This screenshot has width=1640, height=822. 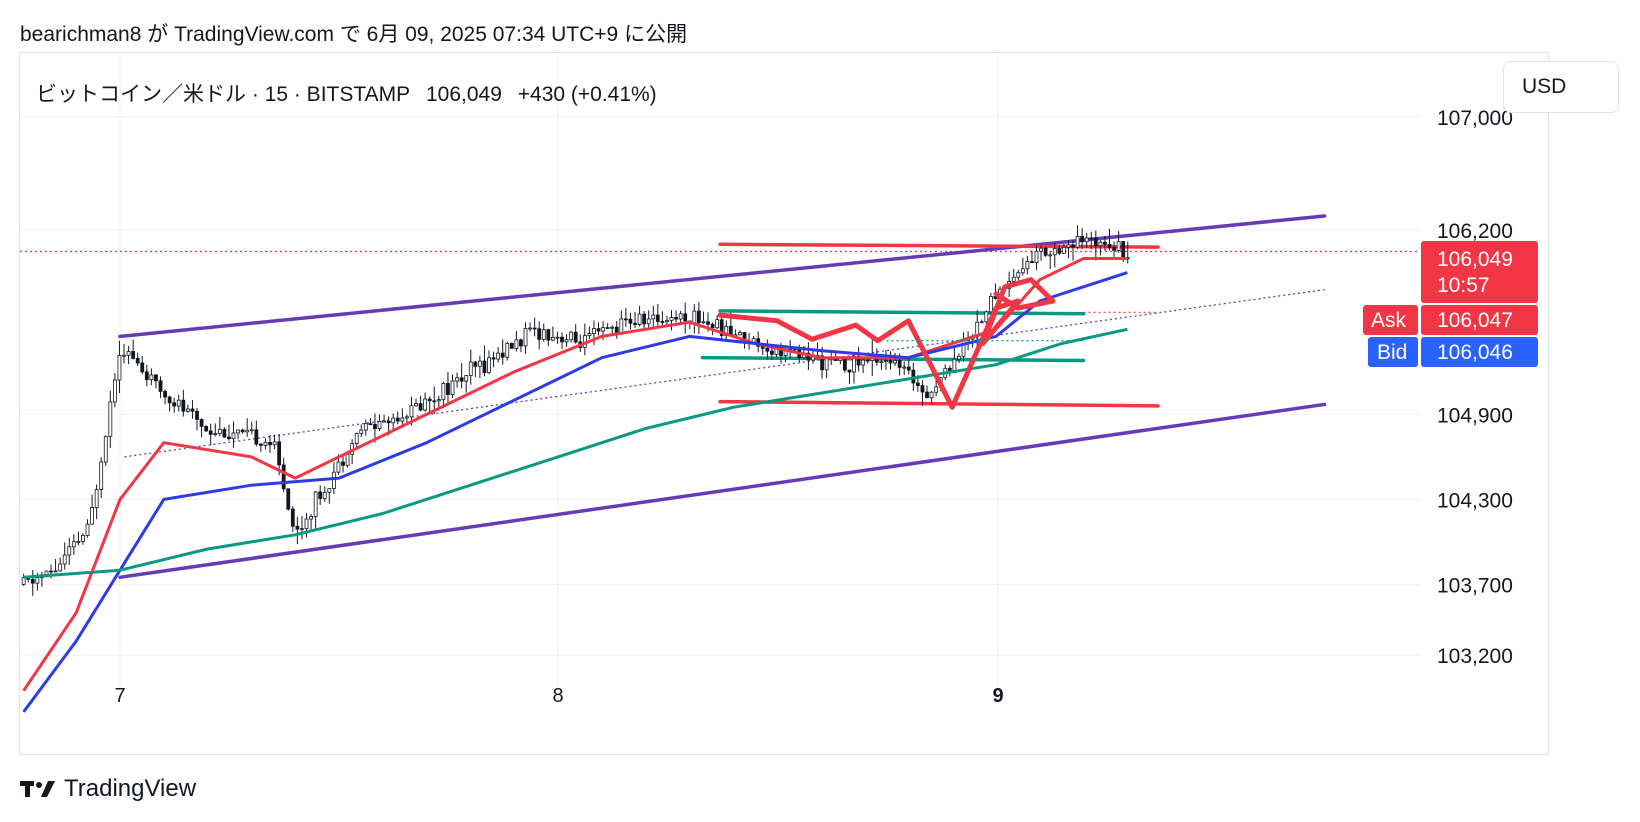 I want to click on ask-price-badge, so click(x=1479, y=320).